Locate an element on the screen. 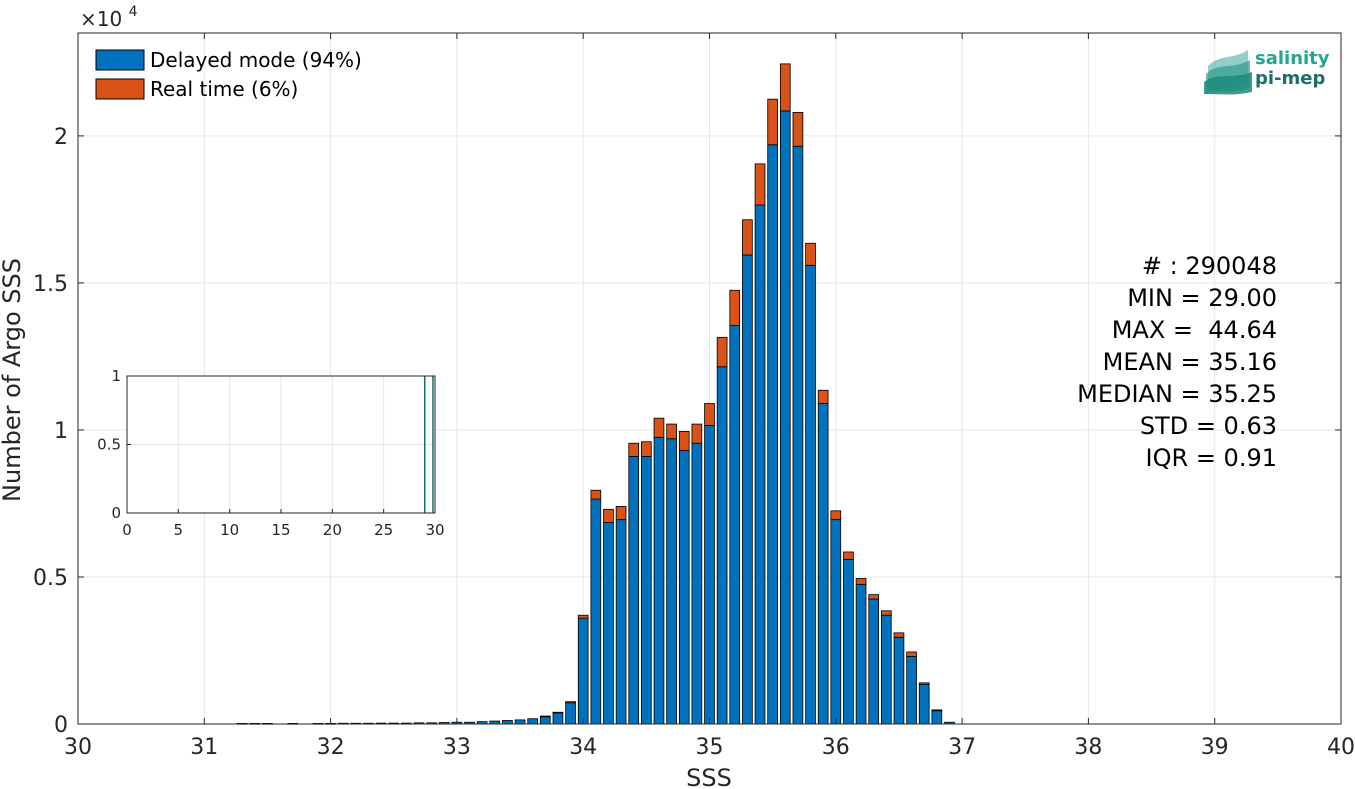 The height and width of the screenshot is (789, 1355). inset-x-tick-label: 5 is located at coordinates (179, 530).